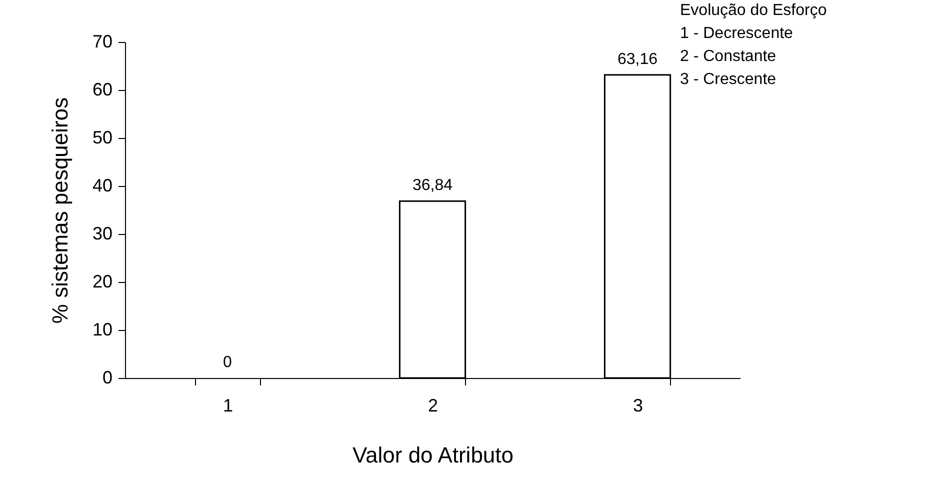 Image resolution: width=940 pixels, height=484 pixels. Describe the element at coordinates (433, 406) in the screenshot. I see `x-tick-label: 2` at that location.